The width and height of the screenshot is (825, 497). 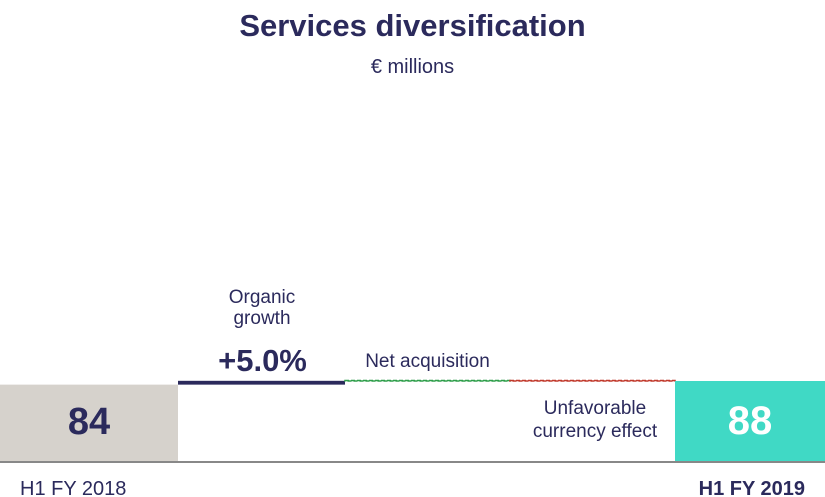 I want to click on category-label: Unfavorable currency effect, so click(x=595, y=420).